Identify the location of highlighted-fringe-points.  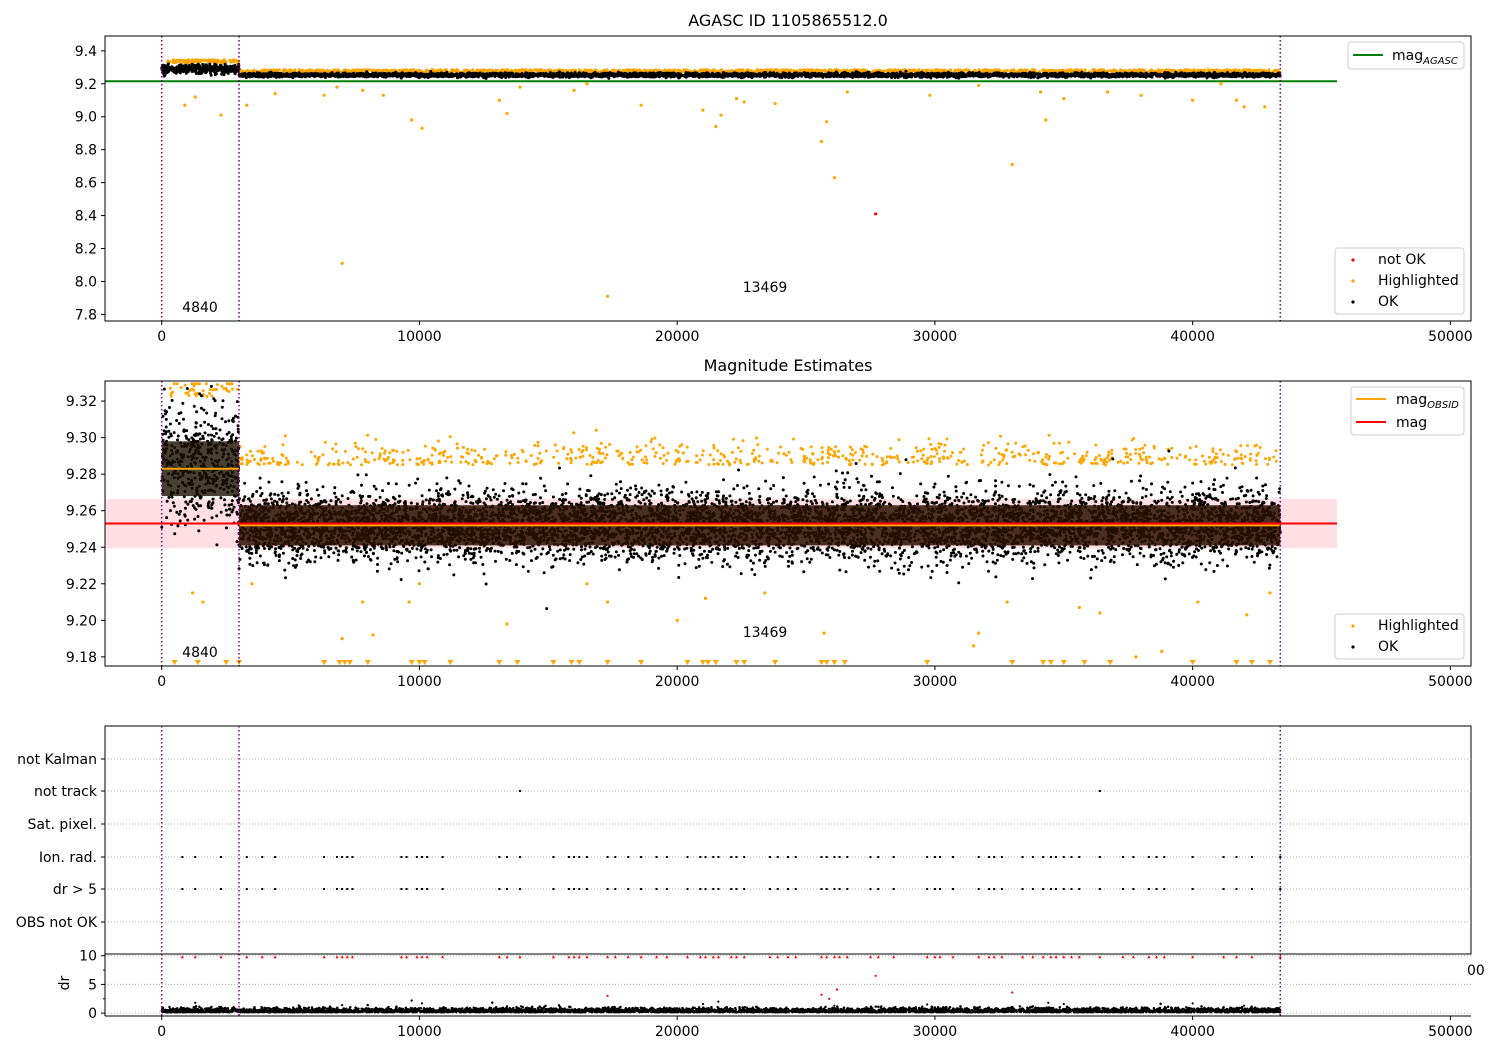
(723, 424).